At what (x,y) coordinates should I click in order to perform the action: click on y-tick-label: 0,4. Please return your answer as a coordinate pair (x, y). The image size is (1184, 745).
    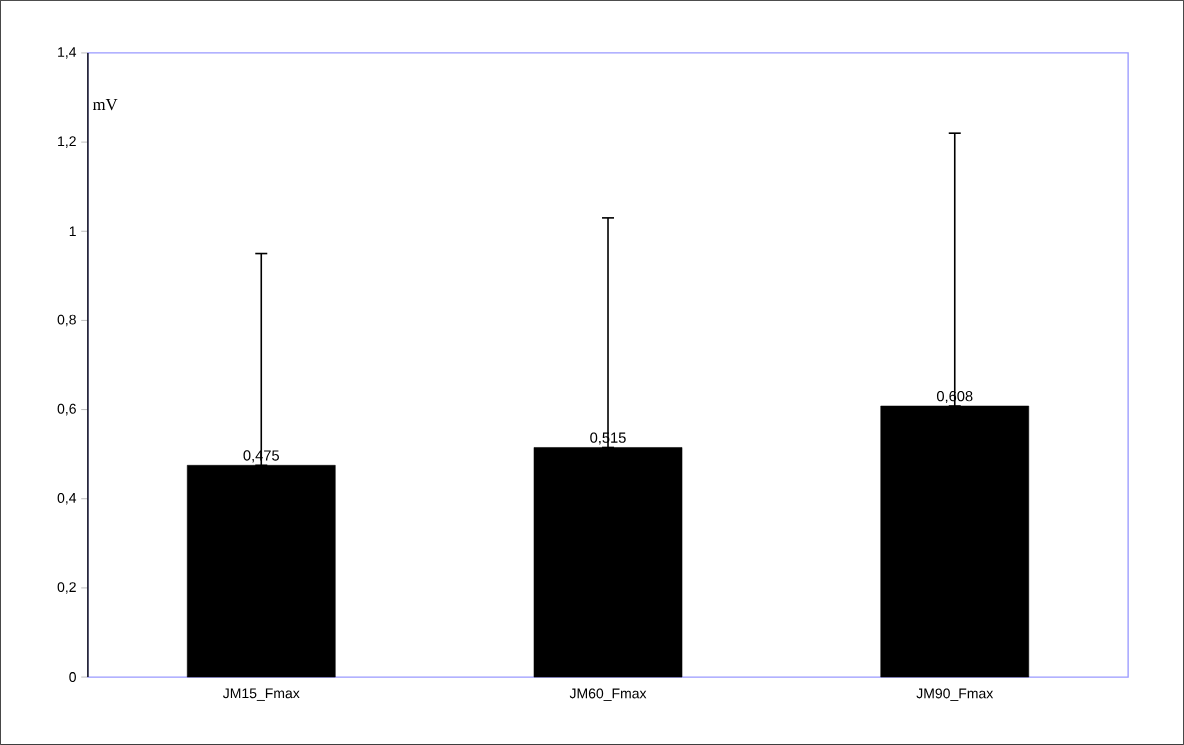
    Looking at the image, I should click on (67, 498).